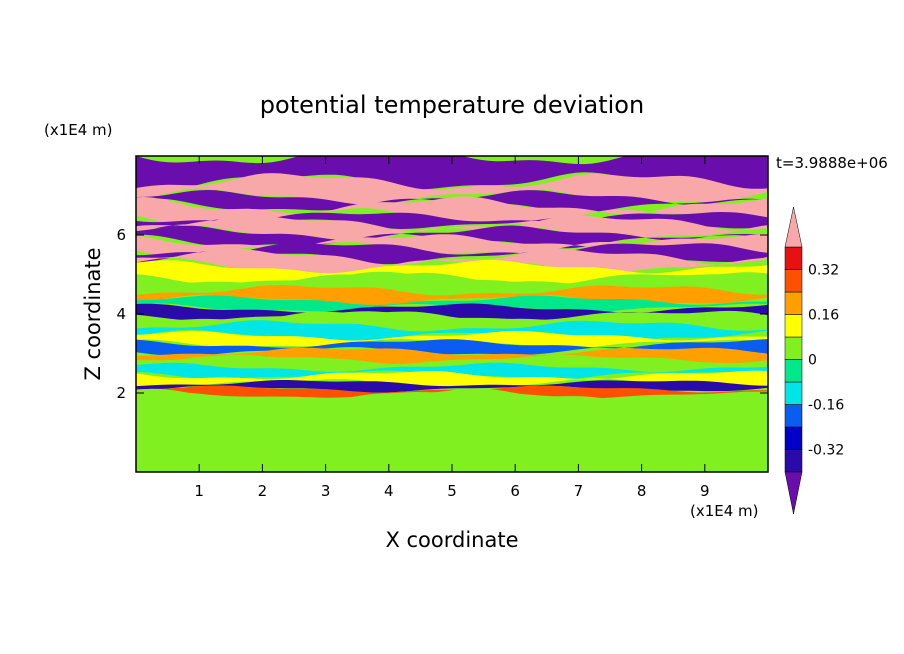  What do you see at coordinates (793, 493) in the screenshot?
I see `colorbar-min-arrow` at bounding box center [793, 493].